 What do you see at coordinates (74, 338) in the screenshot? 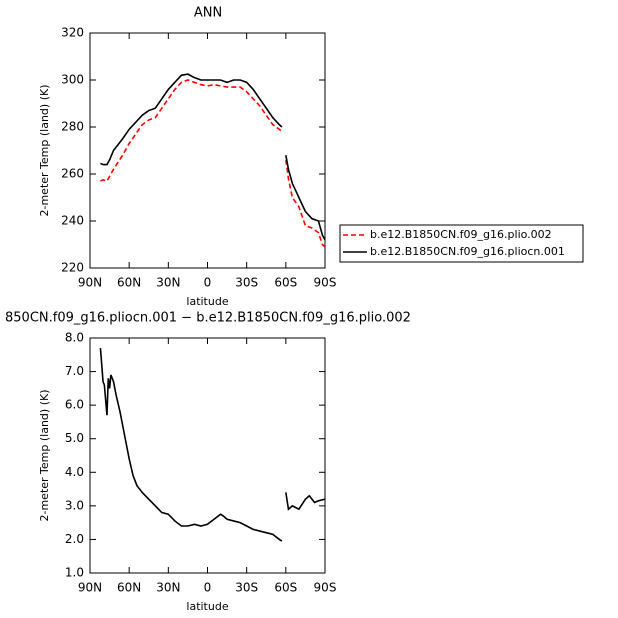
I see `y-tick-label: 8.0` at bounding box center [74, 338].